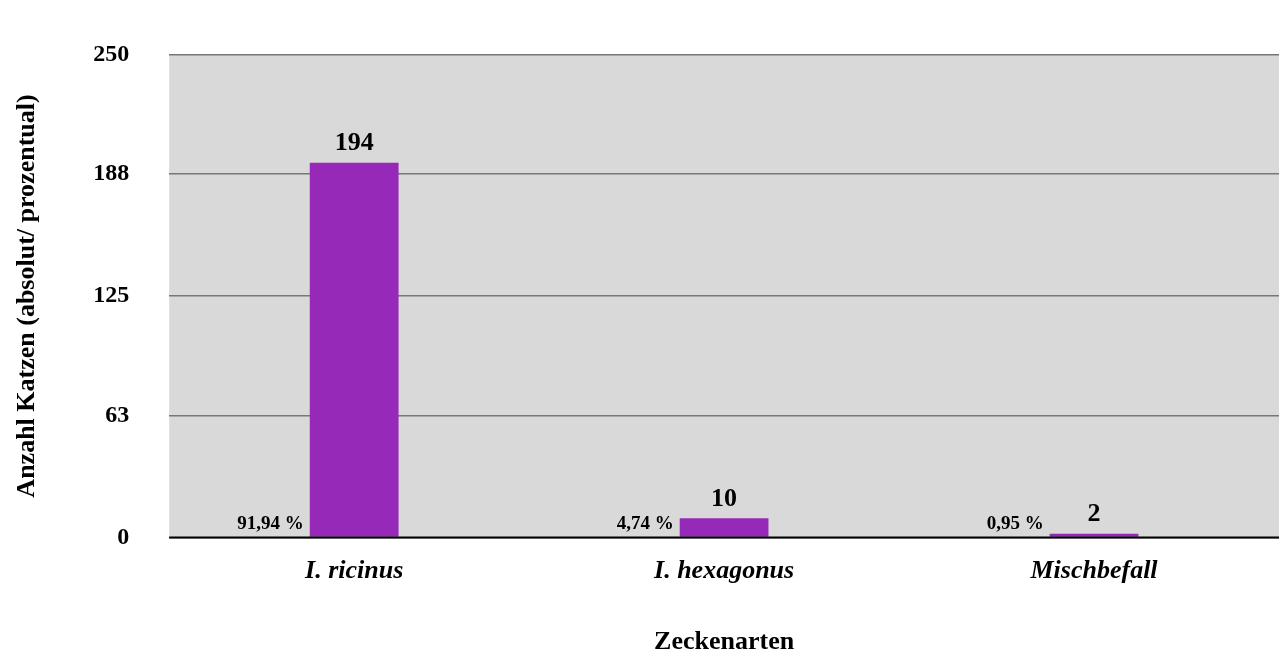 The width and height of the screenshot is (1279, 670). I want to click on y-axis-title: Anzahl Katzen (absolut/ prozentual), so click(26, 296).